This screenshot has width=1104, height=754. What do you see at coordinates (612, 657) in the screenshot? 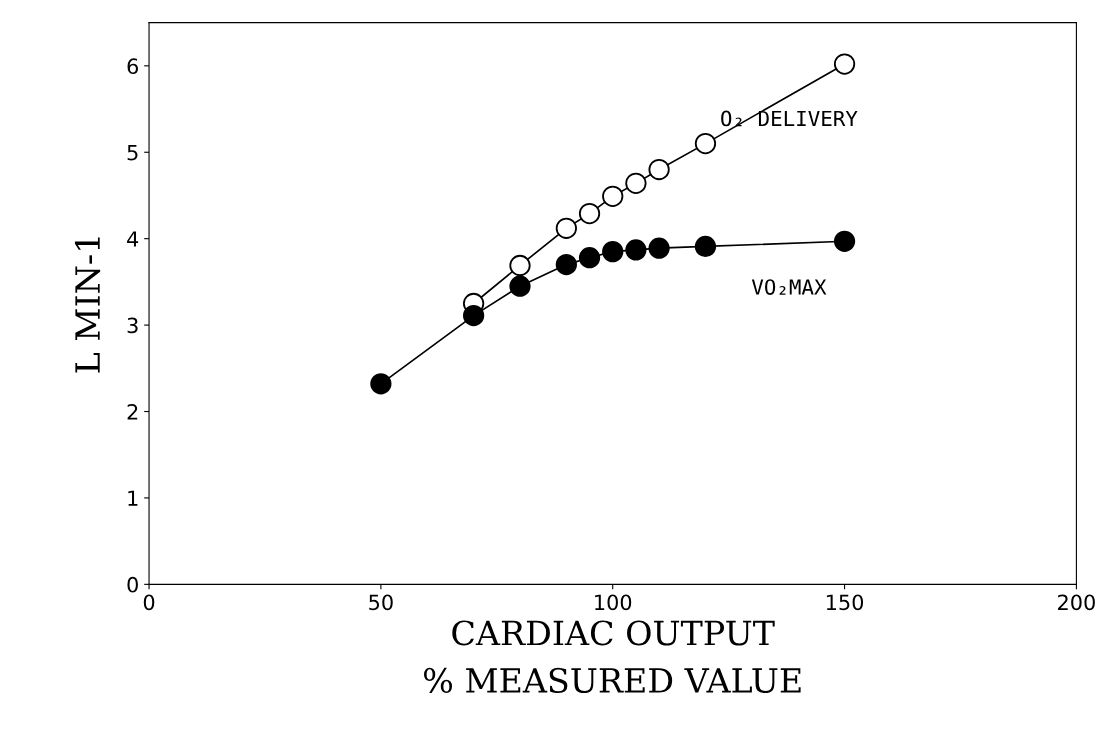
I see `x-axis-title: CARDIAC OUTPUT % MEASURED VALUE` at bounding box center [612, 657].